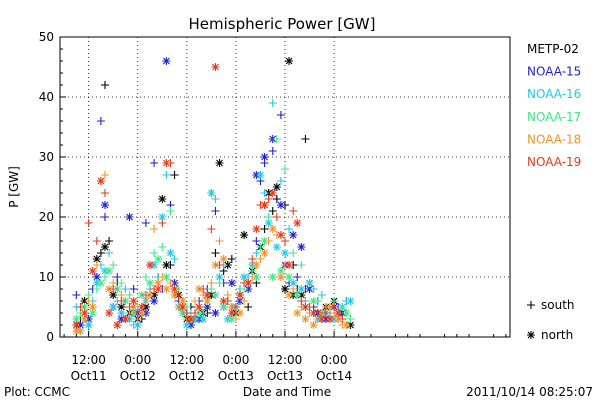 The image size is (600, 400). I want to click on plot-timestamp: 2011/10/14 08:25:07, so click(529, 392).